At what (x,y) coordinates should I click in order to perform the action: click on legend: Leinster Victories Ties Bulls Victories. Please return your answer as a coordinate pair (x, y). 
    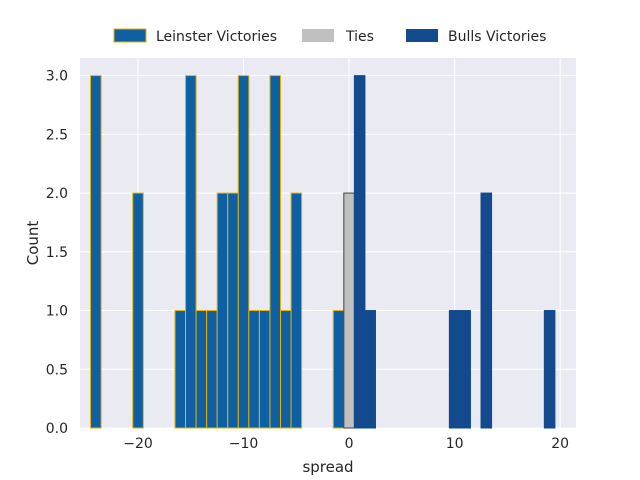
    Looking at the image, I should click on (329, 36).